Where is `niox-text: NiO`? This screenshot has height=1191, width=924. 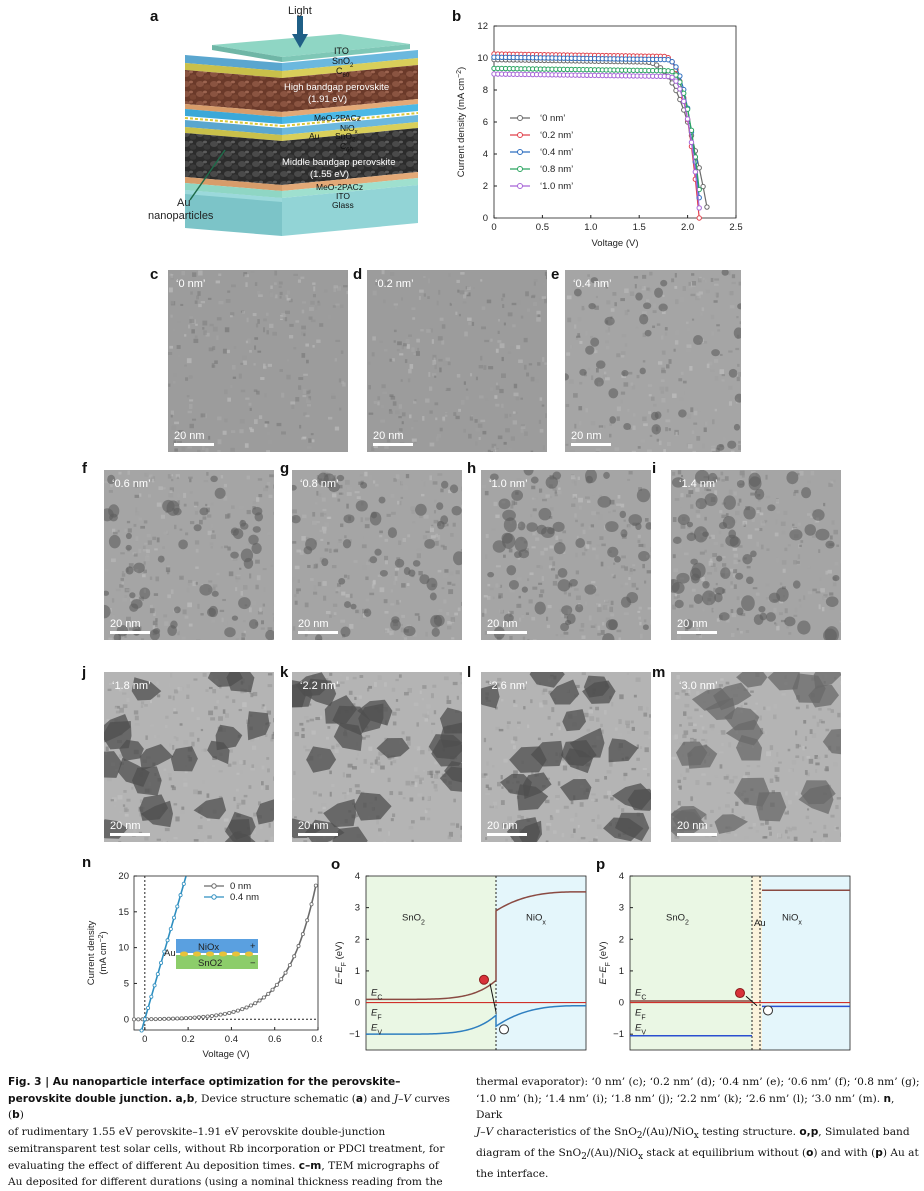
niox-text: NiO is located at coordinates (534, 917).